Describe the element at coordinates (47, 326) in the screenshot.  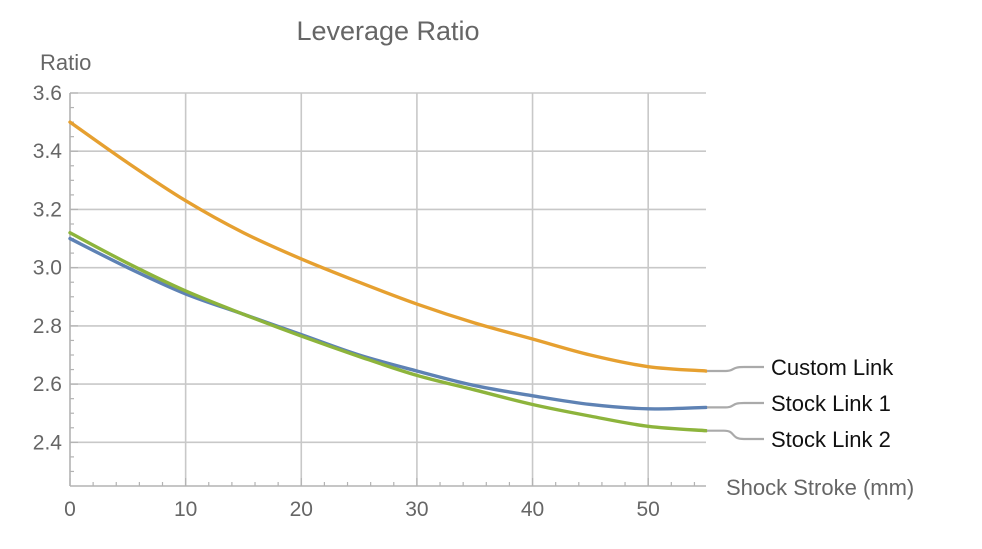
I see `y-tick-label: 2.8` at that location.